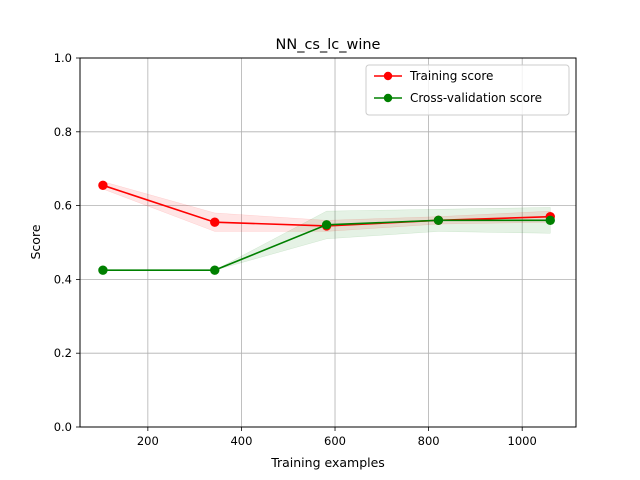  What do you see at coordinates (328, 45) in the screenshot?
I see `chart-title: NN_cs_lc_wine` at bounding box center [328, 45].